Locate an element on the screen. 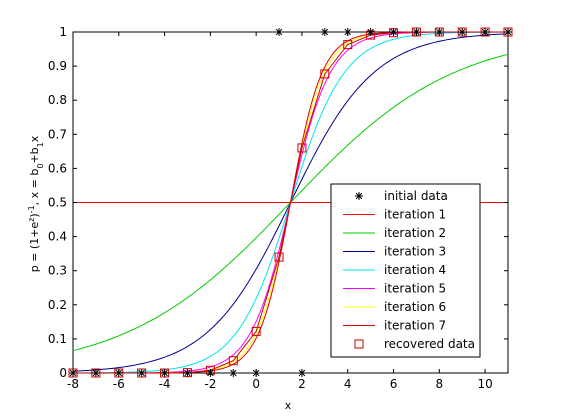  y-tick-label: 0.2 is located at coordinates (57, 305).